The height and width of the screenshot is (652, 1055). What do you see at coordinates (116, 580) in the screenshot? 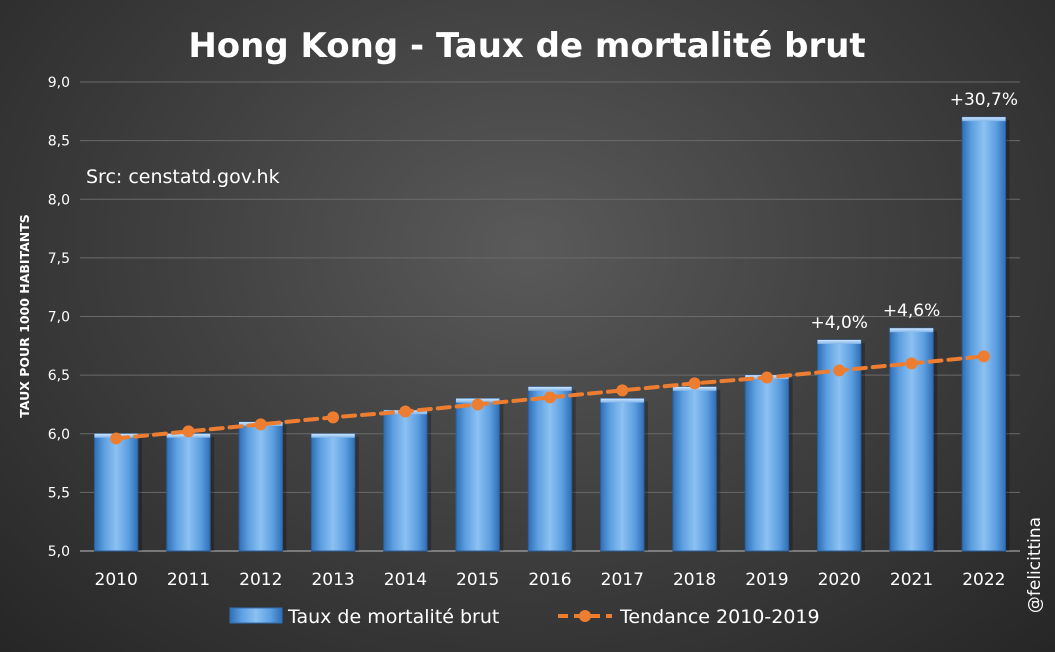
I see `x-tick-label: 2010` at bounding box center [116, 580].